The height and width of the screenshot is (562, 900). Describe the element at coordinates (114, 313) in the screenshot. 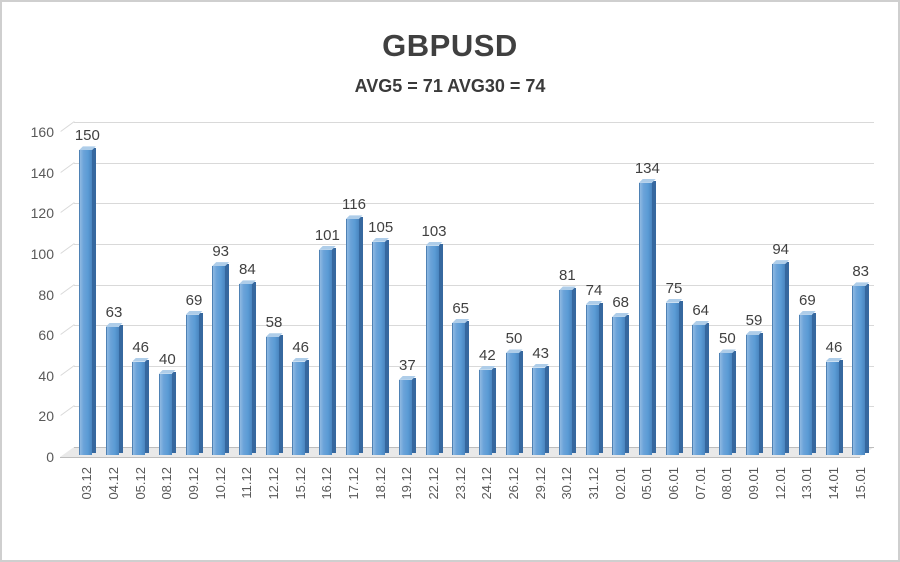

I see `bar-value-label: 63` at that location.